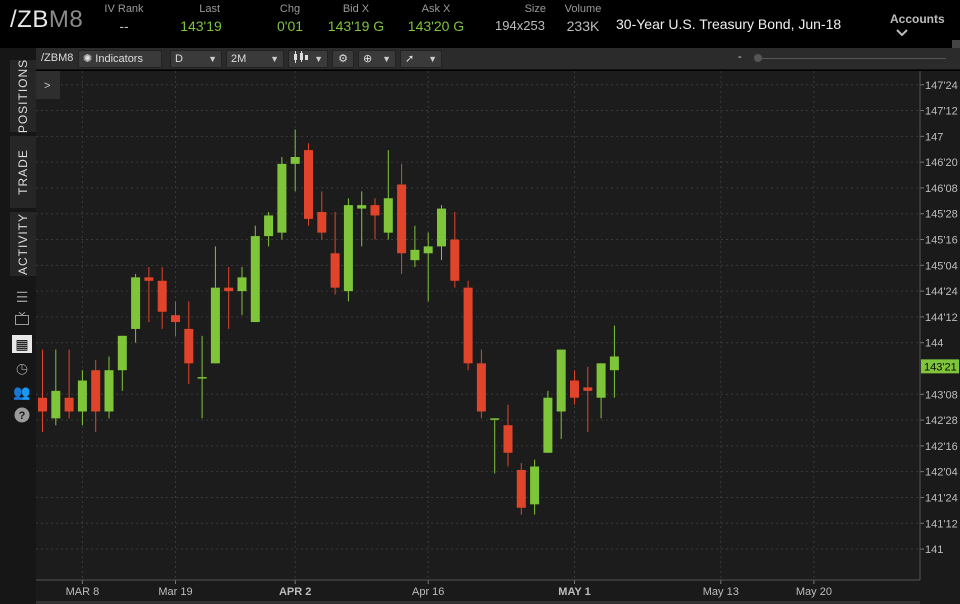 Image resolution: width=960 pixels, height=604 pixels. I want to click on cursor-select: ➚ ▼, so click(421, 59).